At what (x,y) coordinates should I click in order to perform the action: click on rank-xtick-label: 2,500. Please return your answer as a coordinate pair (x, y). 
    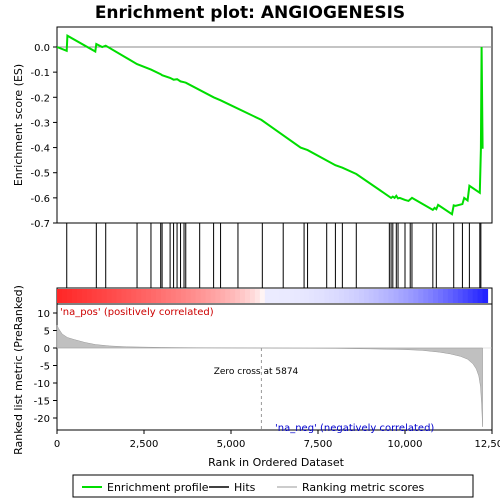
    Looking at the image, I should click on (144, 444).